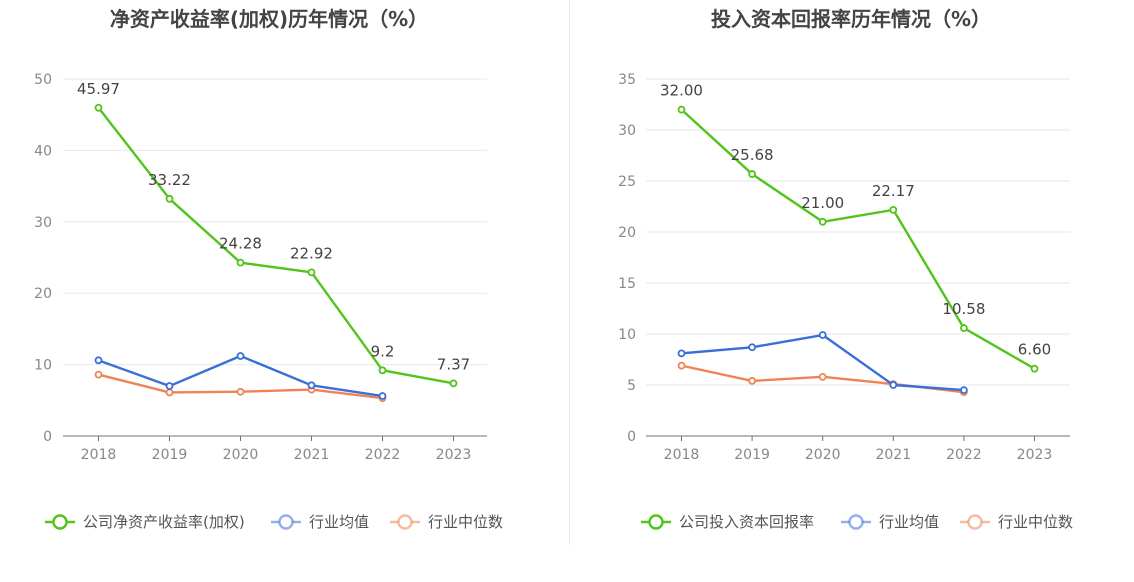  Describe the element at coordinates (822, 203) in the screenshot. I see `data-label: 21.00` at that location.